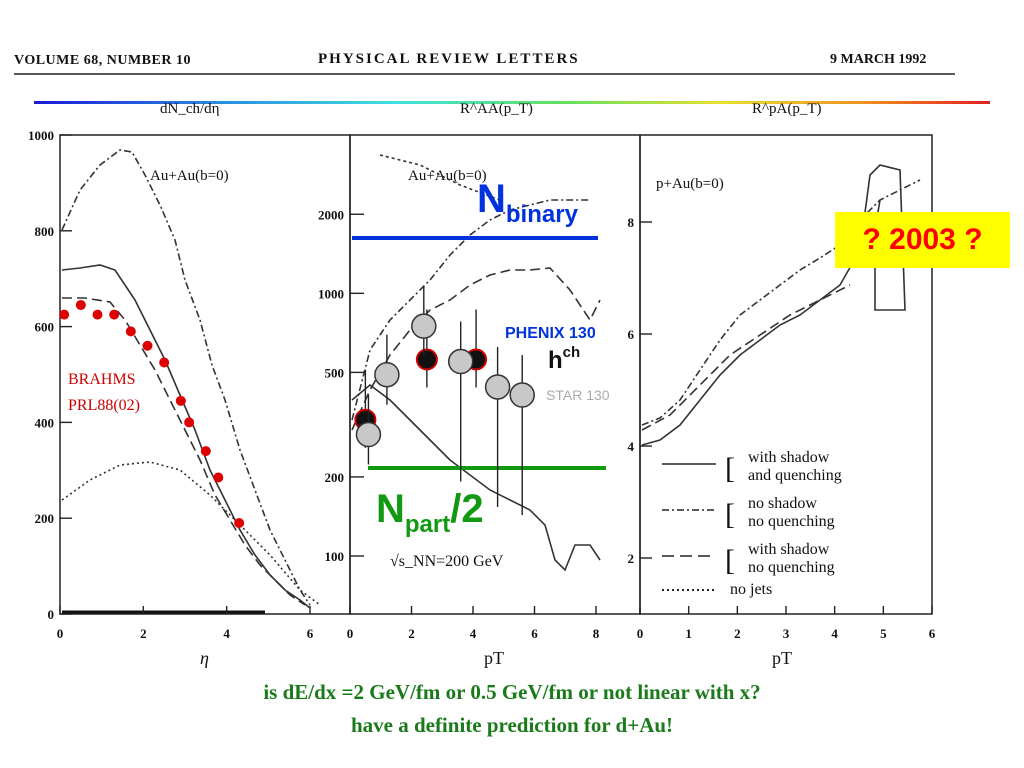  Describe the element at coordinates (494, 658) in the screenshot. I see `xlabel-2: pT` at that location.